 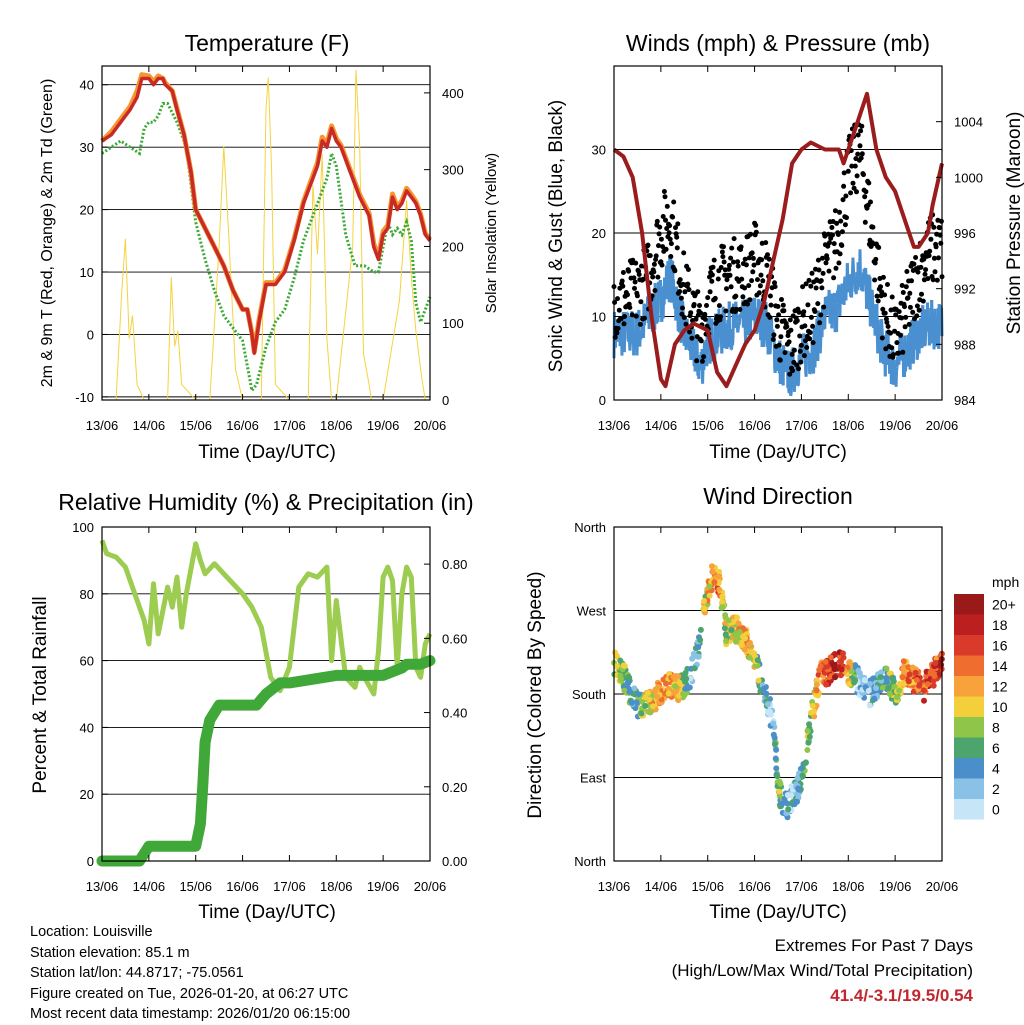 I want to click on y2-tick-label: 0.00, so click(x=454, y=861).